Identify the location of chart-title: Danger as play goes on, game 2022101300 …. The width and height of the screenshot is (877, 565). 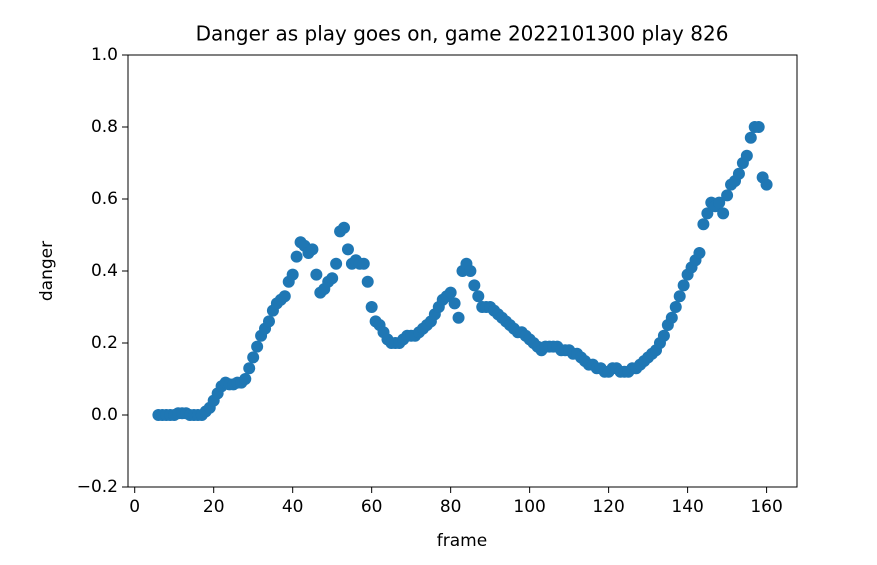
(462, 34).